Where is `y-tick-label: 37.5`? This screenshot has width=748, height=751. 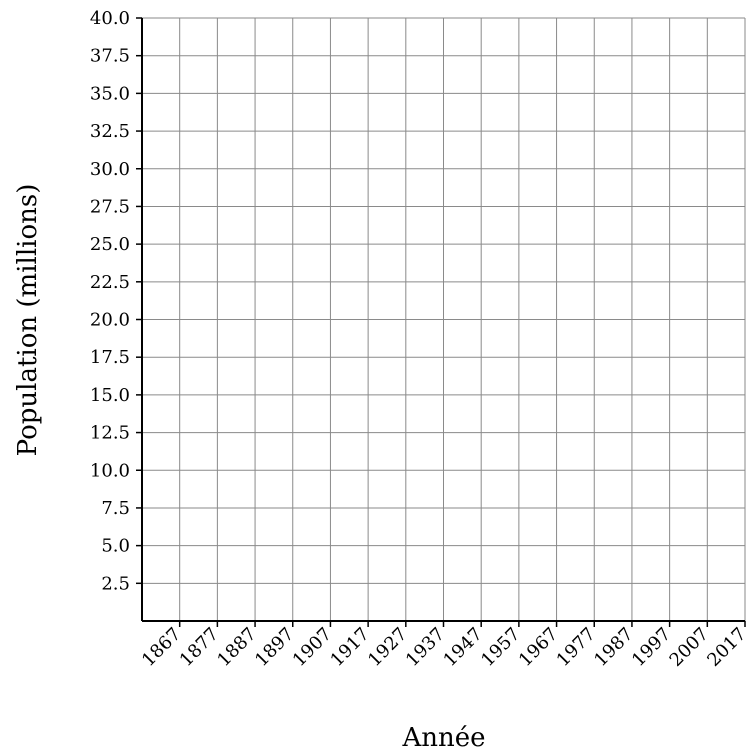 y-tick-label: 37.5 is located at coordinates (110, 56).